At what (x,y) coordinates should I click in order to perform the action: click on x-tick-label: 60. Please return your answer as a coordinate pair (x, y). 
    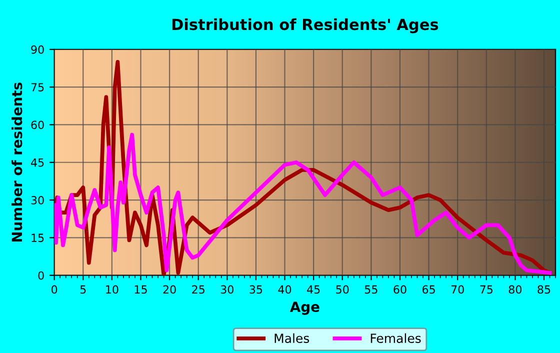
    Looking at the image, I should click on (400, 289).